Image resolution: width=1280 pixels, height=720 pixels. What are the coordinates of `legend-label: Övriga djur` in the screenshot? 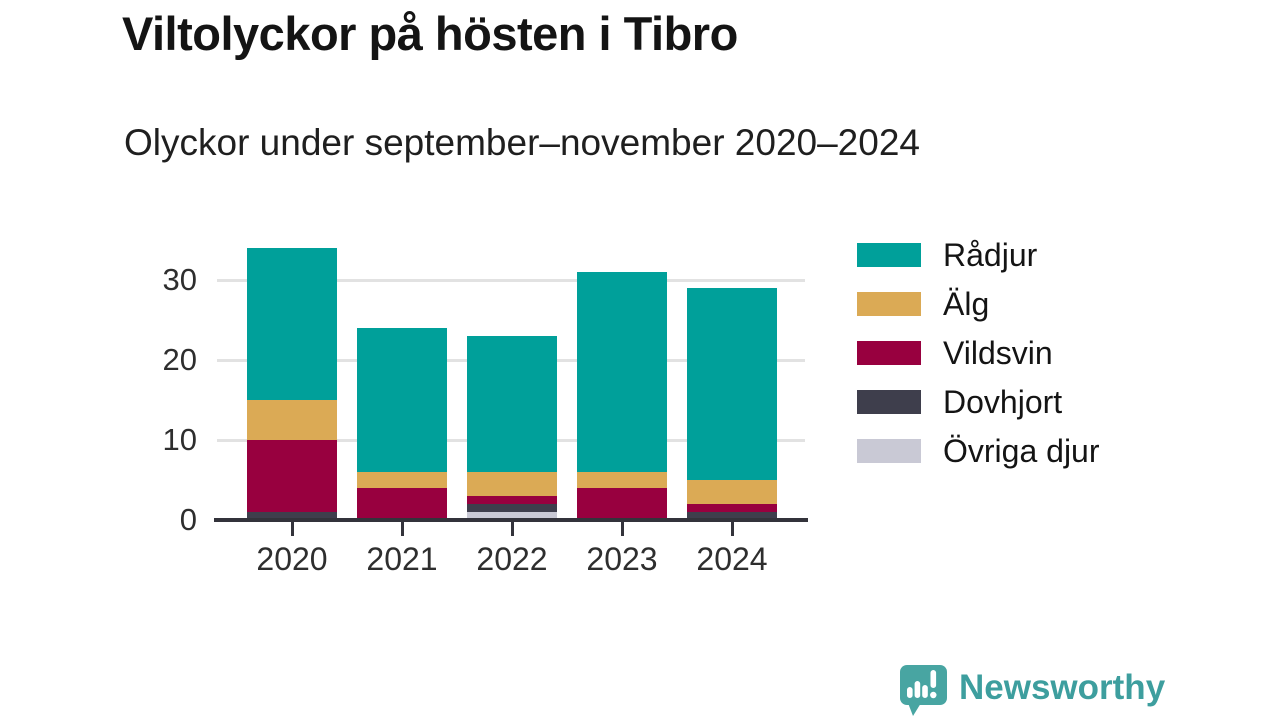 It's located at (1021, 450).